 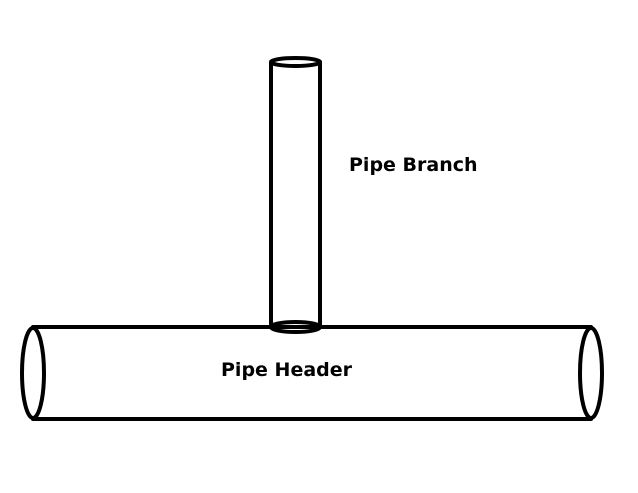 I want to click on pipe-branch-top-end, so click(x=295, y=62).